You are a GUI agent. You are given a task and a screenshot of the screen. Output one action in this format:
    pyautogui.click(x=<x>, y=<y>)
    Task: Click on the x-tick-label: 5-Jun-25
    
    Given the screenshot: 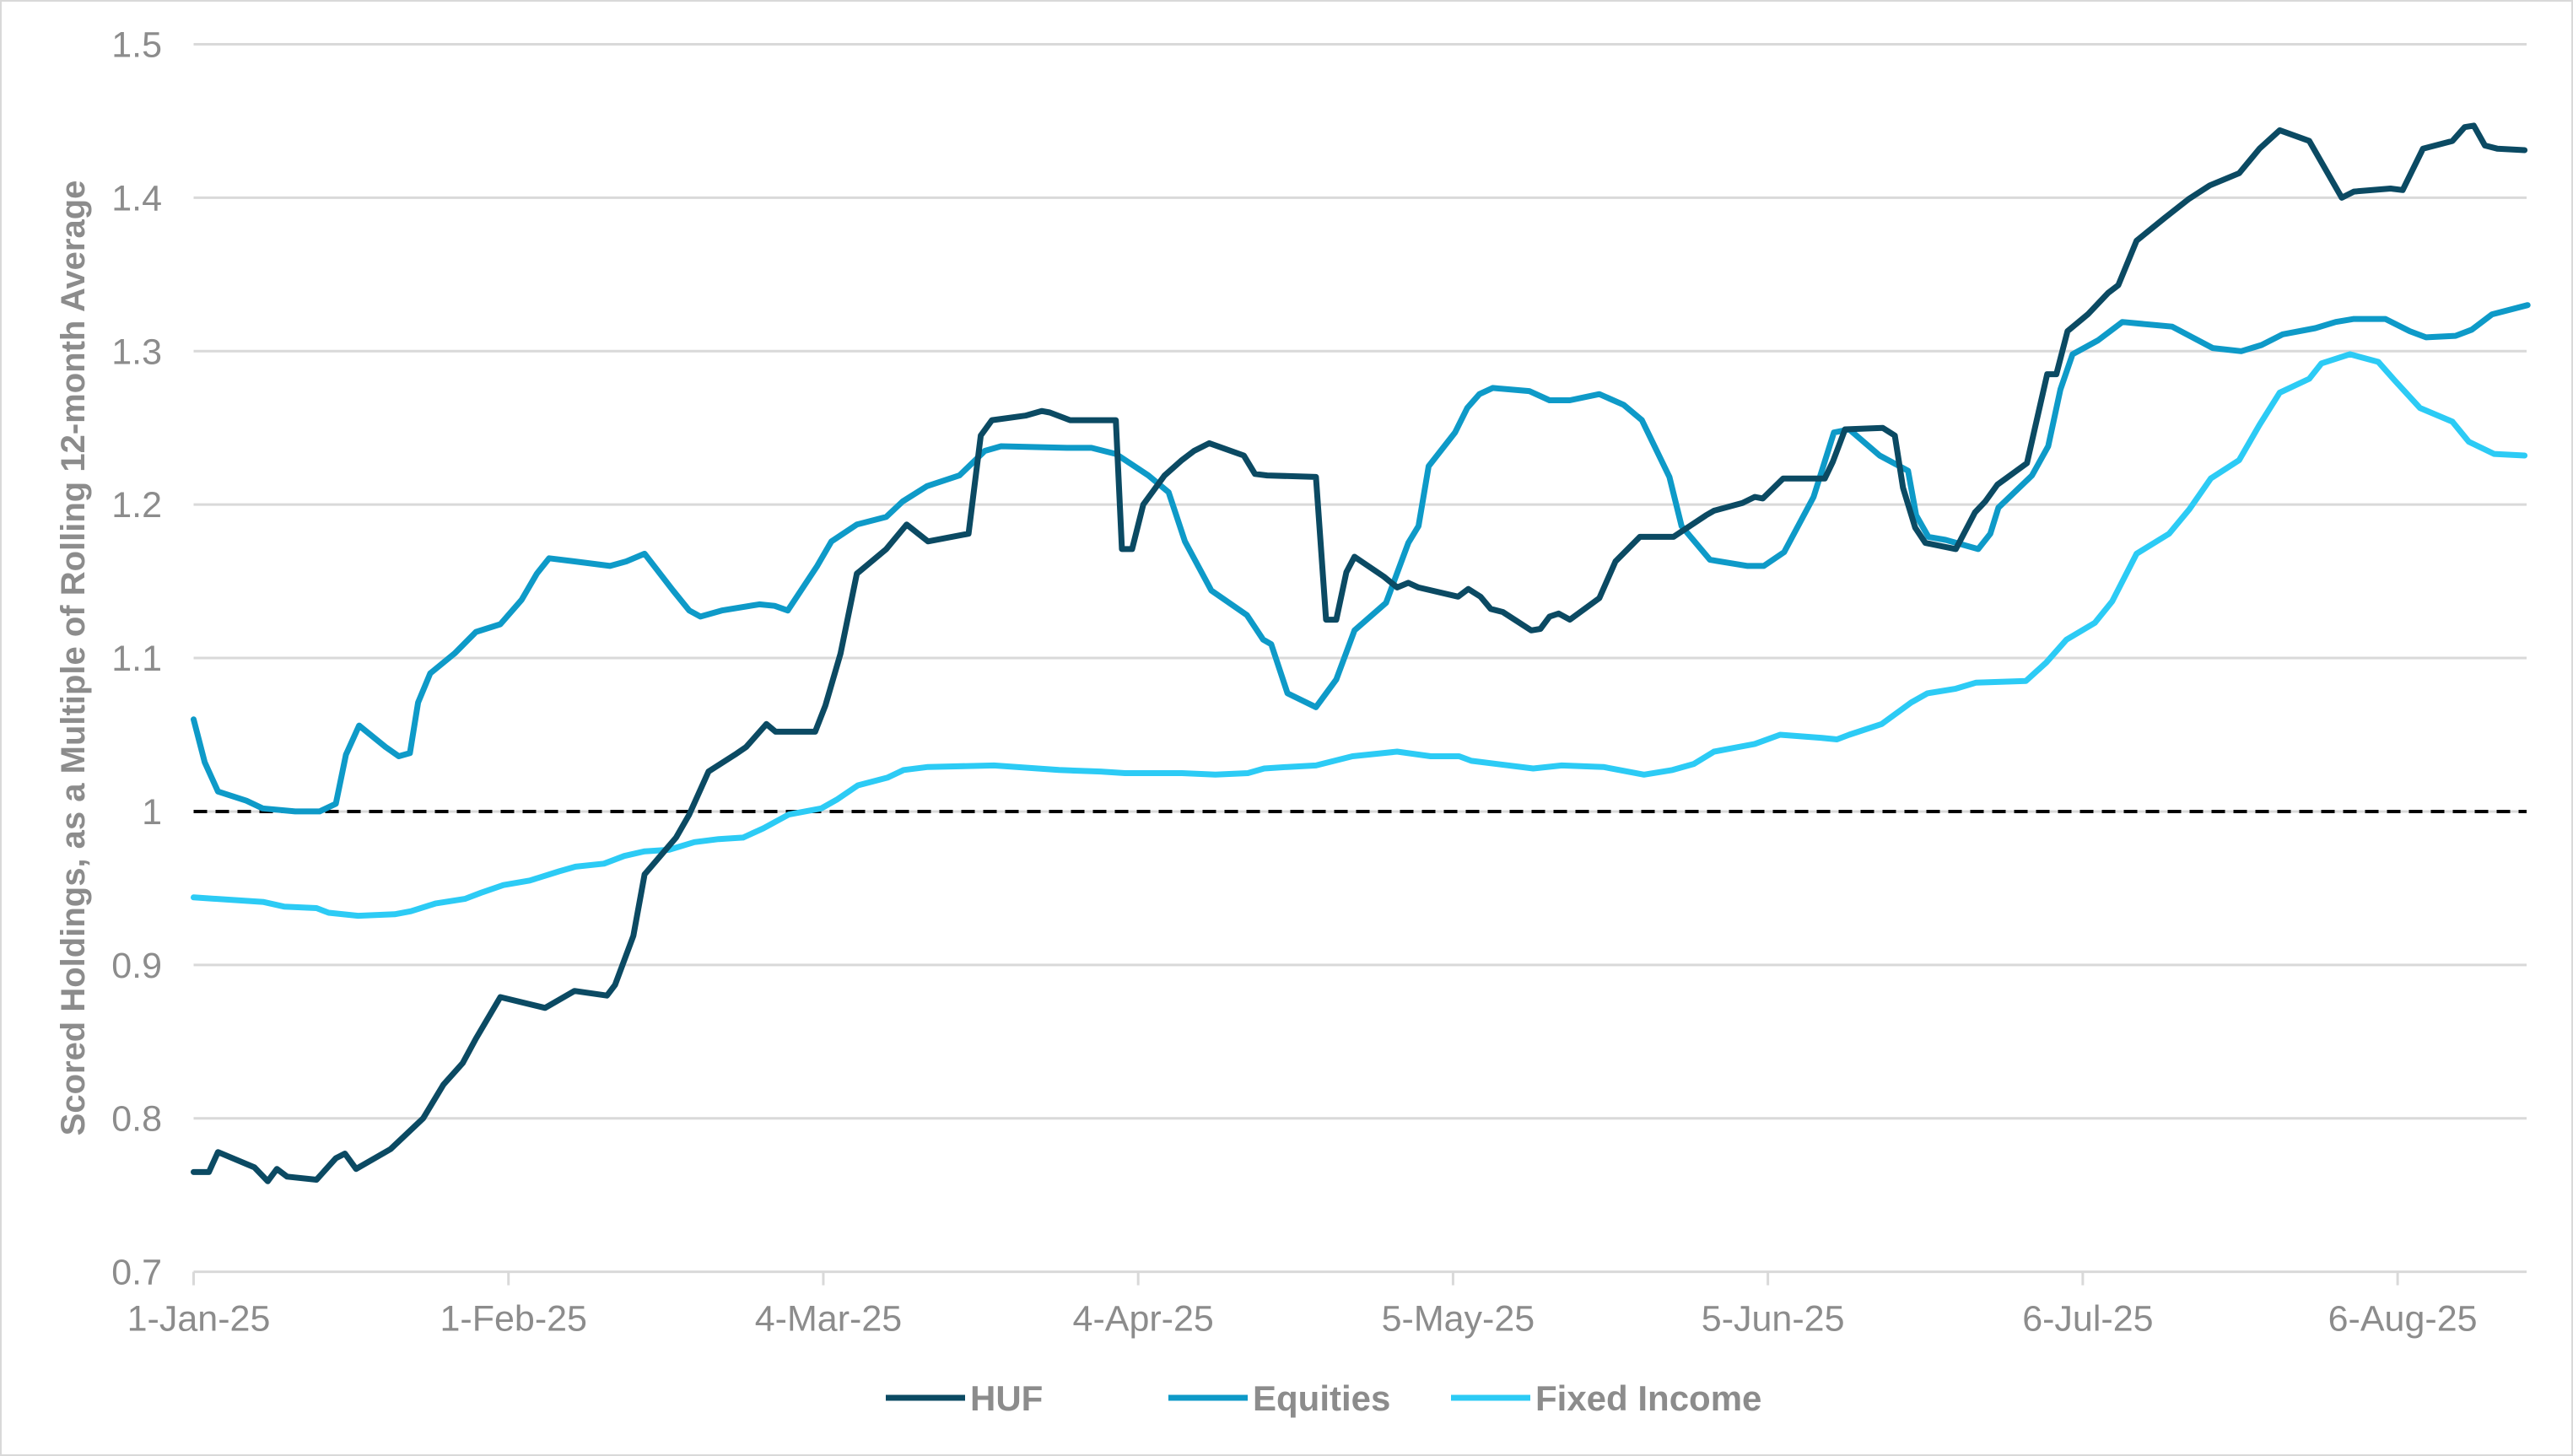 What is the action you would take?
    pyautogui.click(x=1773, y=1319)
    